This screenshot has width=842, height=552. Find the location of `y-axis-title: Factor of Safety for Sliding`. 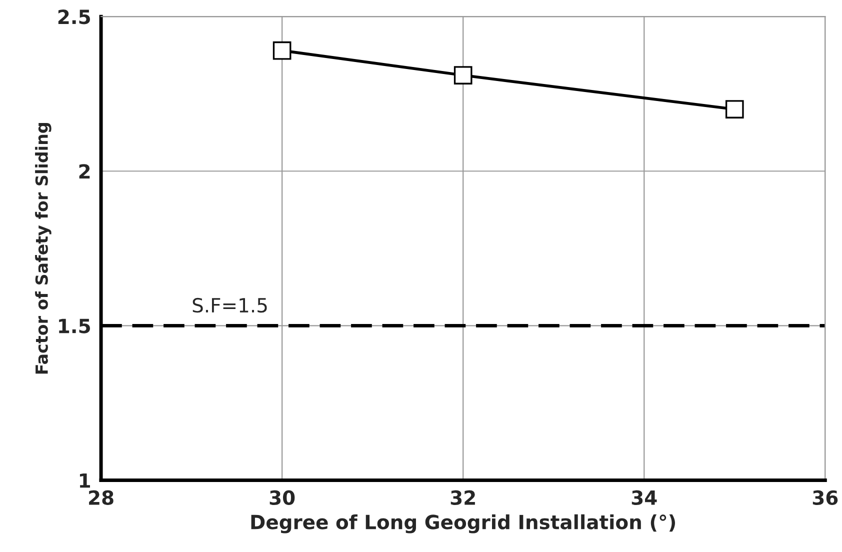

y-axis-title: Factor of Safety for Sliding is located at coordinates (43, 248).